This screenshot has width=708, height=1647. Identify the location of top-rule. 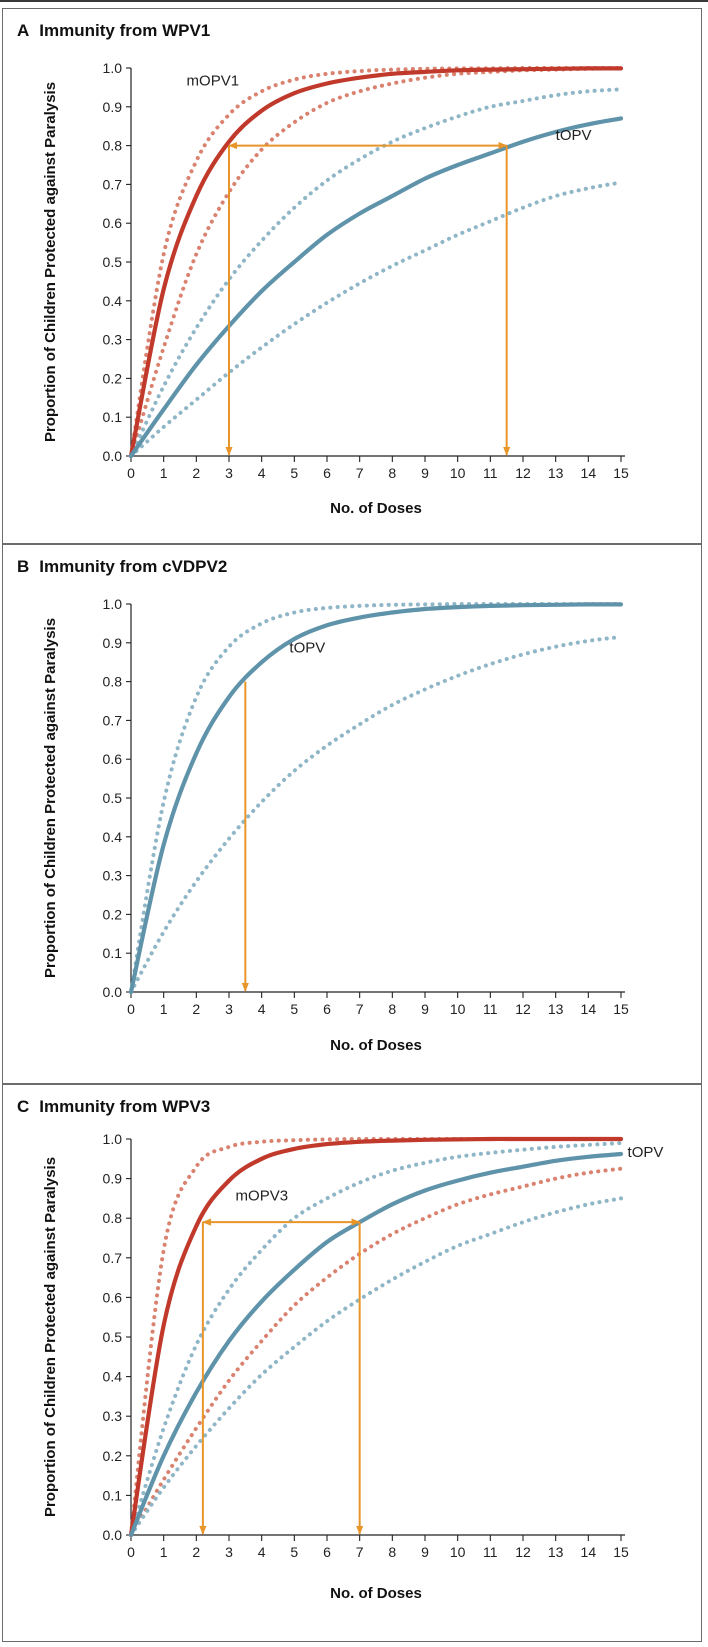
(354, 1).